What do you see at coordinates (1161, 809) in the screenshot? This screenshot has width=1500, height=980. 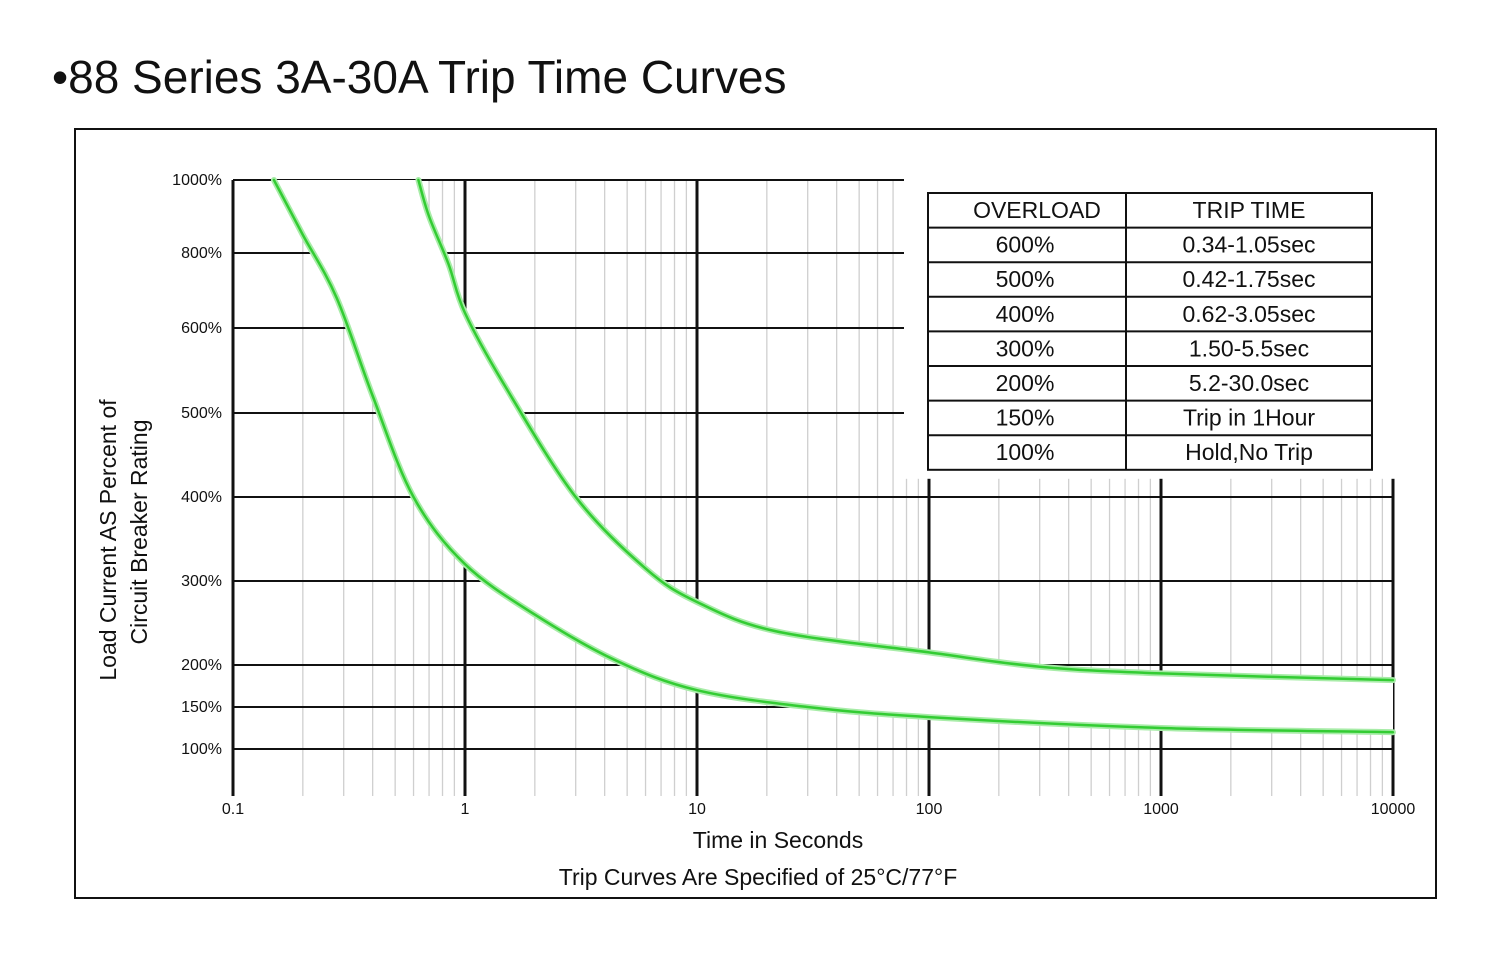 I see `x-tick-label: 1000` at bounding box center [1161, 809].